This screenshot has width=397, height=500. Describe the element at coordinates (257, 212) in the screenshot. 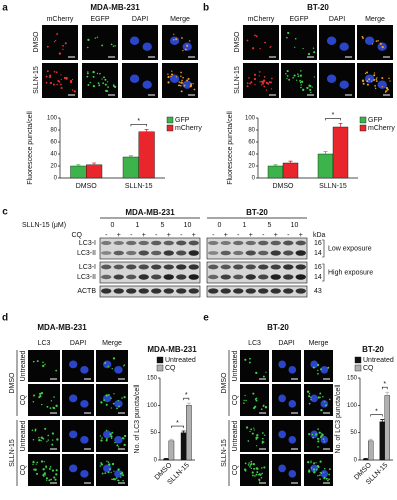

I see `cell-line-title: BT-20` at that location.